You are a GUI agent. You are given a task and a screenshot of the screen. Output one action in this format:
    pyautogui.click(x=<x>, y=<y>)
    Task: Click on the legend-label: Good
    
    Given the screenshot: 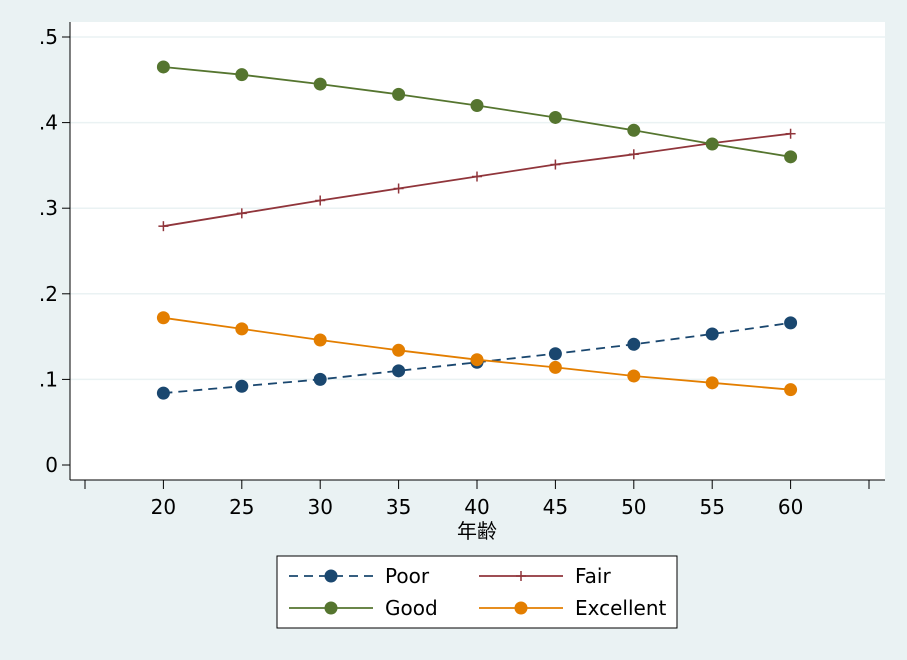 What is the action you would take?
    pyautogui.click(x=411, y=608)
    